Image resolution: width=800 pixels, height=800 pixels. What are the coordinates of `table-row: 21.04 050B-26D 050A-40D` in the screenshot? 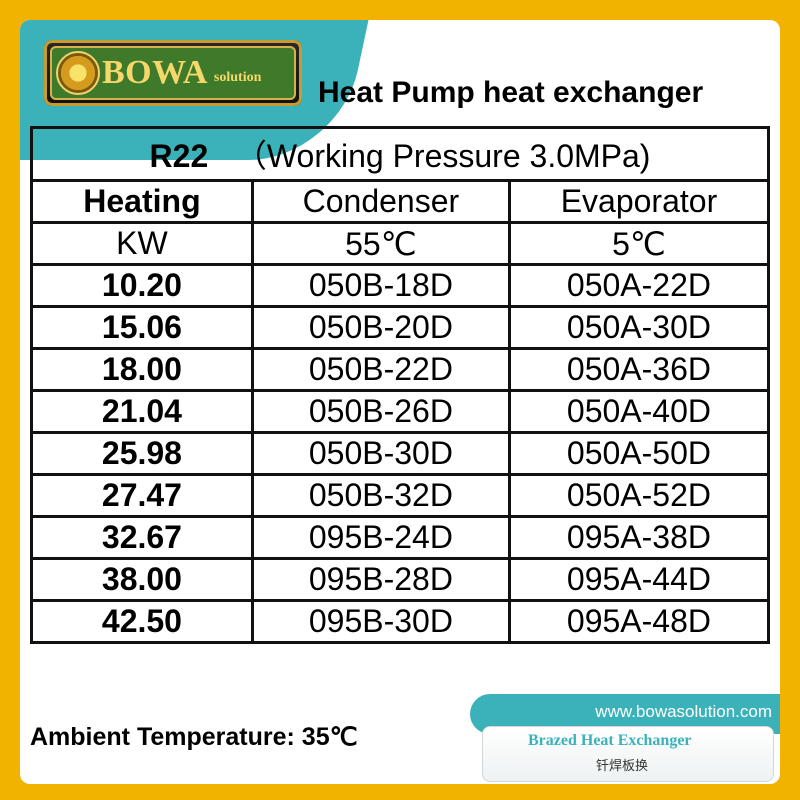 It's located at (400, 411).